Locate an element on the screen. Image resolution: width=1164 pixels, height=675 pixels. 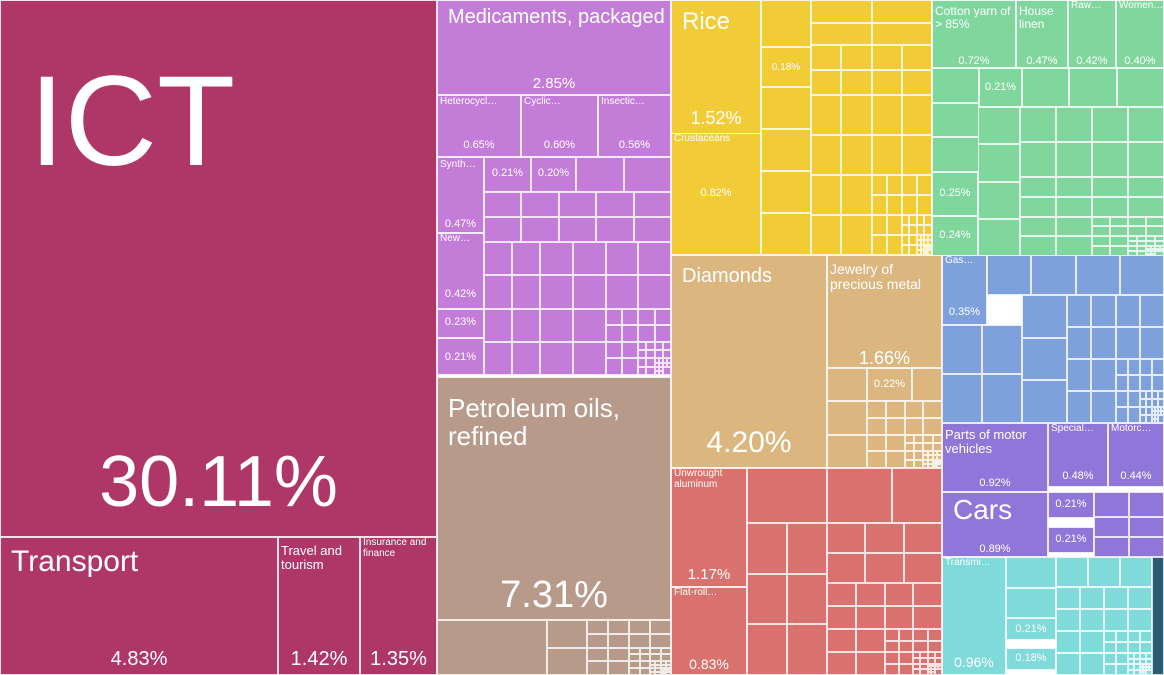
tile-value: 1.42% is located at coordinates (319, 659).